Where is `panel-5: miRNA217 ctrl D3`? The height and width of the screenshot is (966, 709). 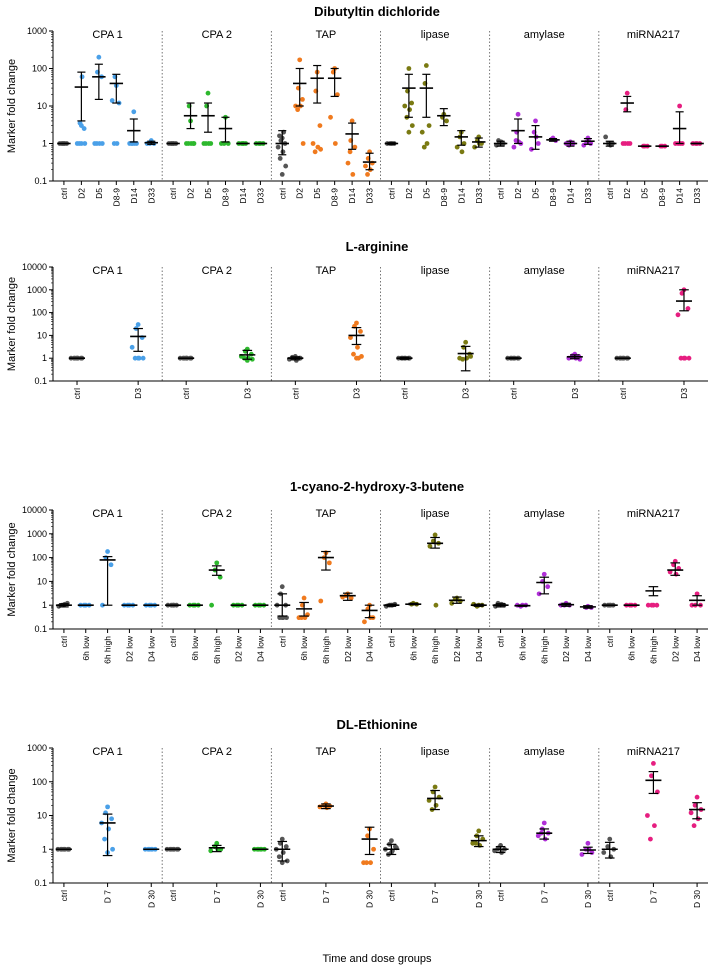 panel-5: miRNA217 ctrl D3 is located at coordinates (645, 332).